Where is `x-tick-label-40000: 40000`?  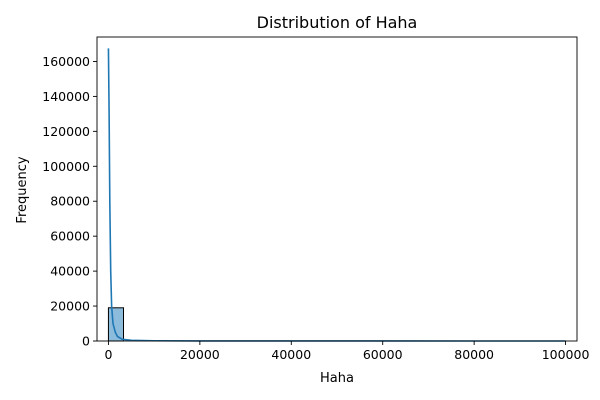 x-tick-label-40000: 40000 is located at coordinates (291, 354).